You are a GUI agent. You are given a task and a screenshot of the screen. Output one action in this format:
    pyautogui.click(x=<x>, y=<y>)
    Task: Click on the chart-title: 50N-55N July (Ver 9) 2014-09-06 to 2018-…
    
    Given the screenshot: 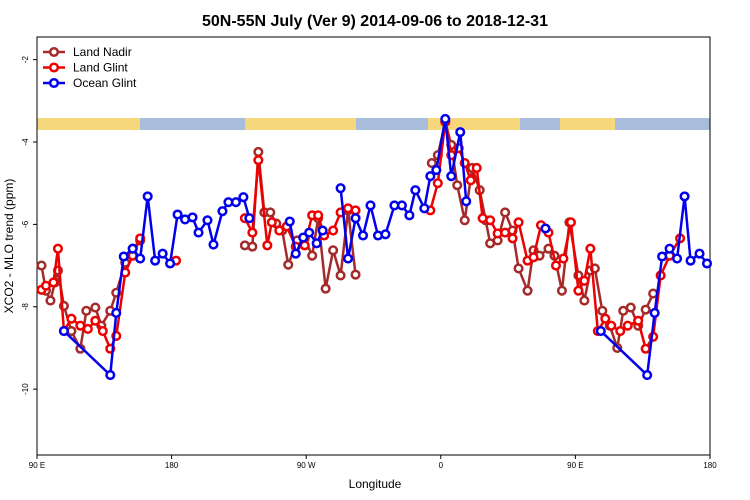 What is the action you would take?
    pyautogui.click(x=375, y=21)
    